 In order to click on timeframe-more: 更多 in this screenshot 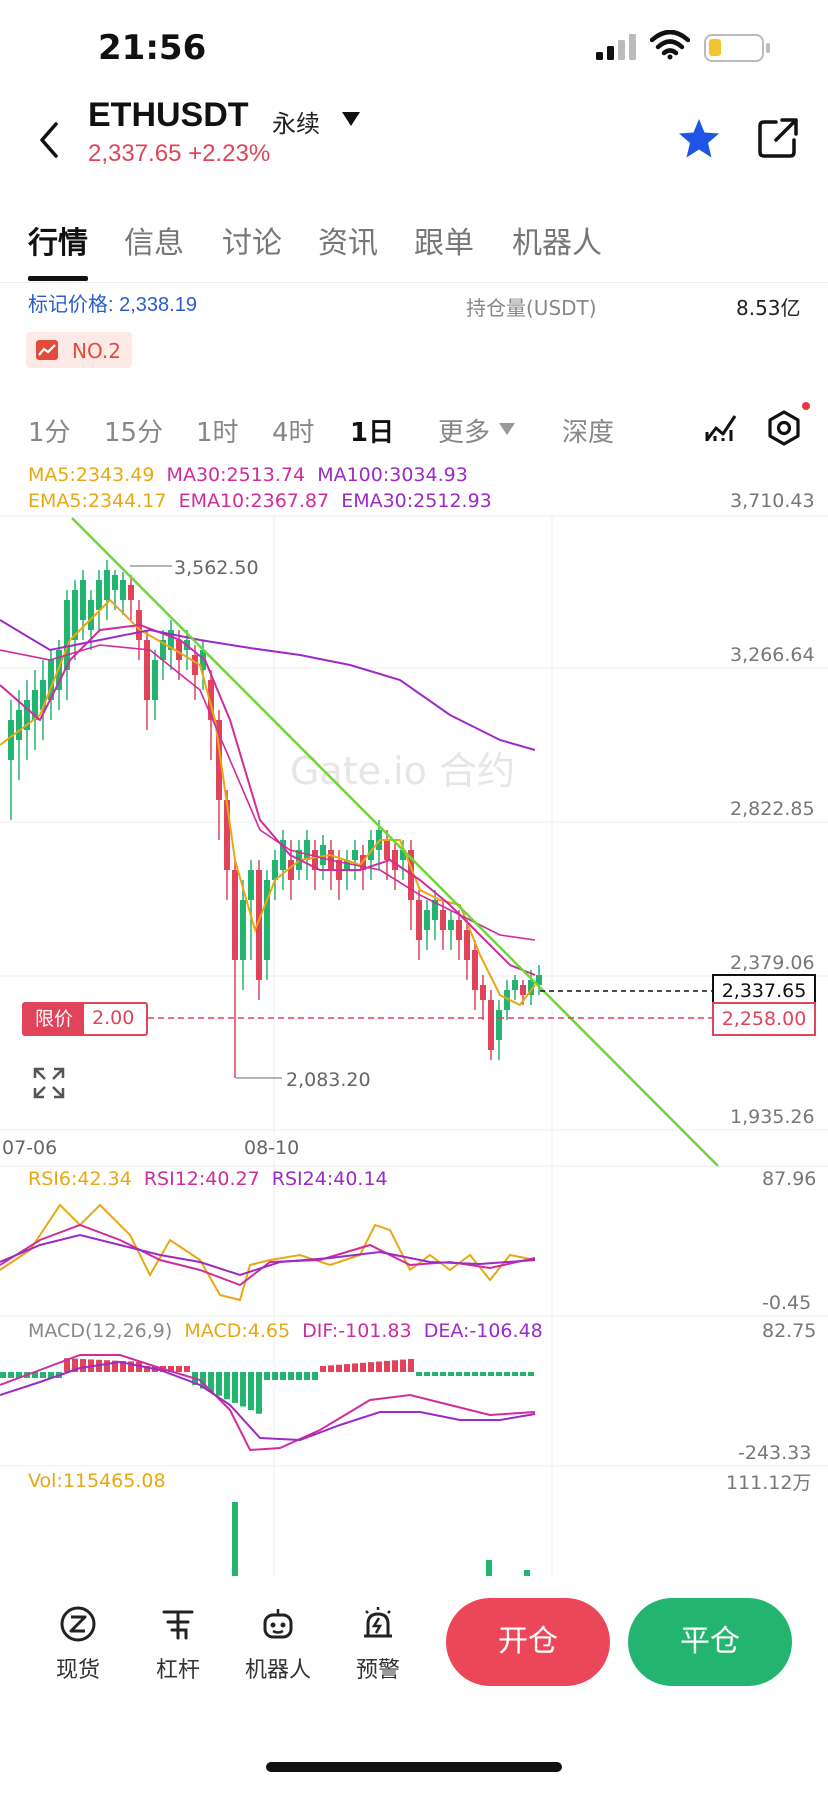, I will do `click(464, 433)`.